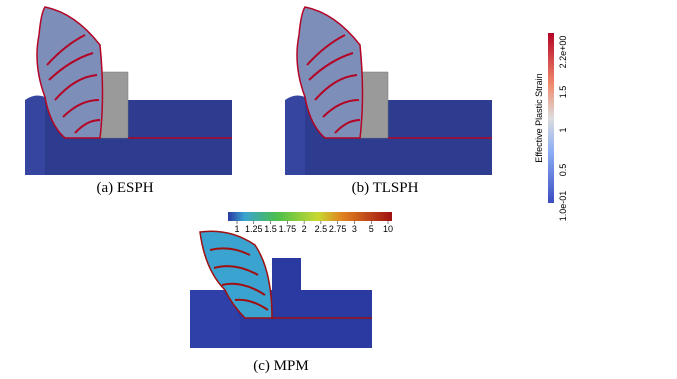 This screenshot has height=379, width=677. What do you see at coordinates (385, 188) in the screenshot?
I see `caption: (b) TLSPH` at bounding box center [385, 188].